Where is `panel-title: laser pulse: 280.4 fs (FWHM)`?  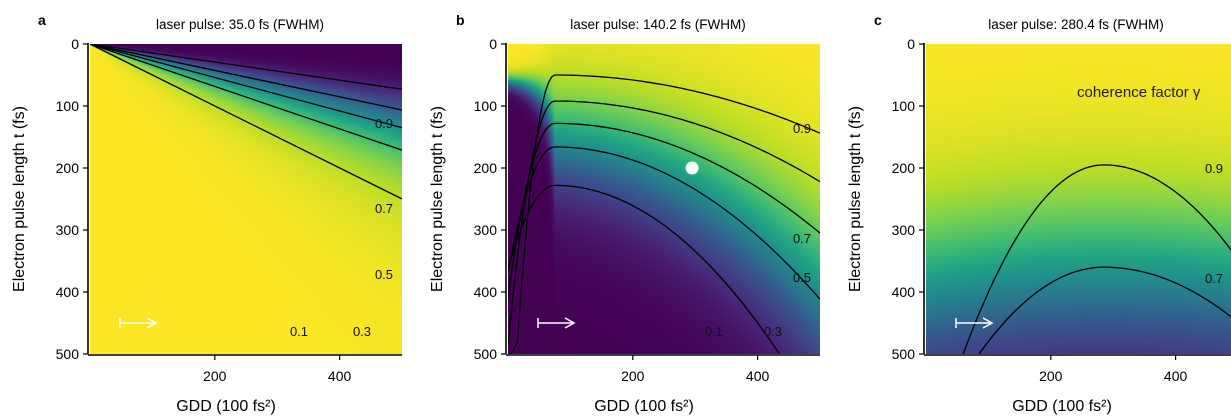
panel-title: laser pulse: 280.4 fs (FWHM) is located at coordinates (1076, 24).